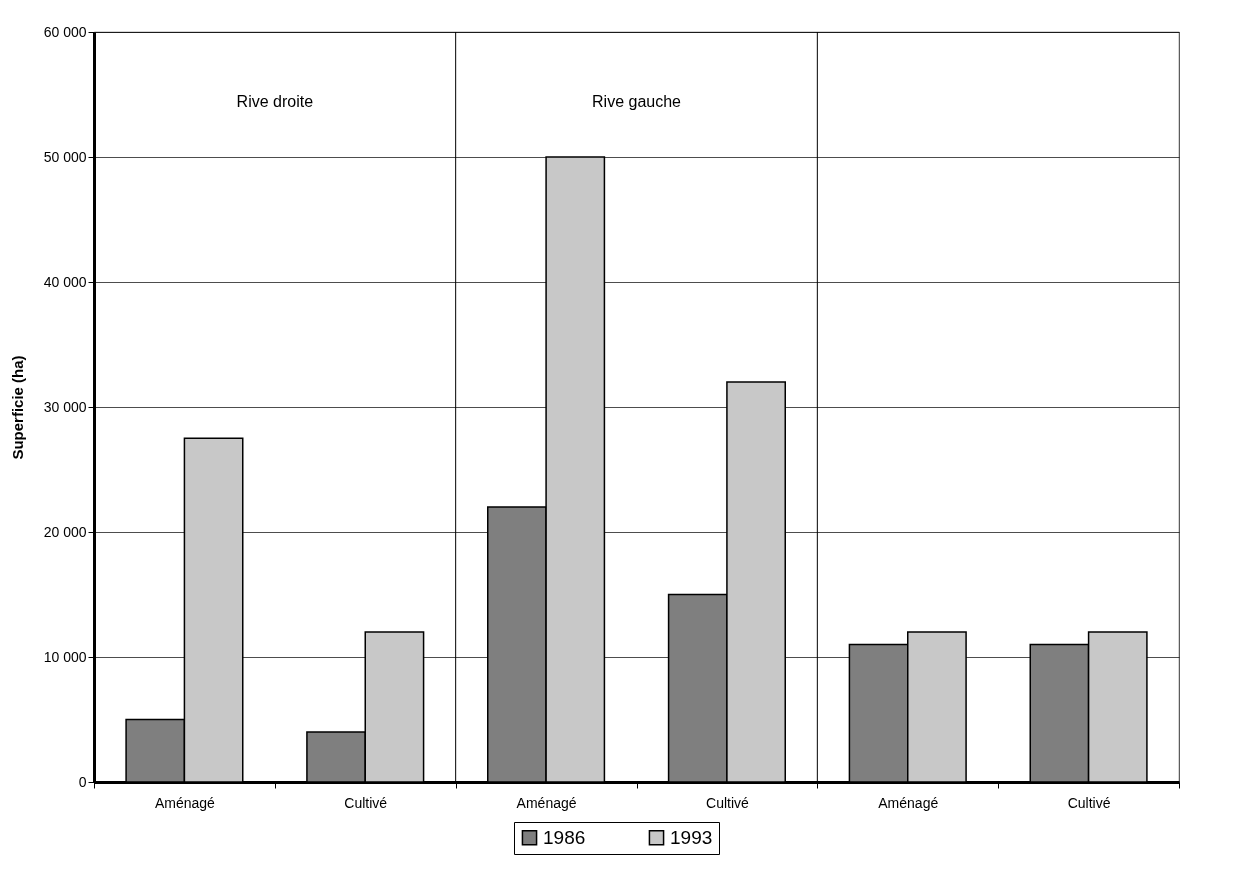  Describe the element at coordinates (275, 101) in the screenshot. I see `annotation: Rive droite` at that location.